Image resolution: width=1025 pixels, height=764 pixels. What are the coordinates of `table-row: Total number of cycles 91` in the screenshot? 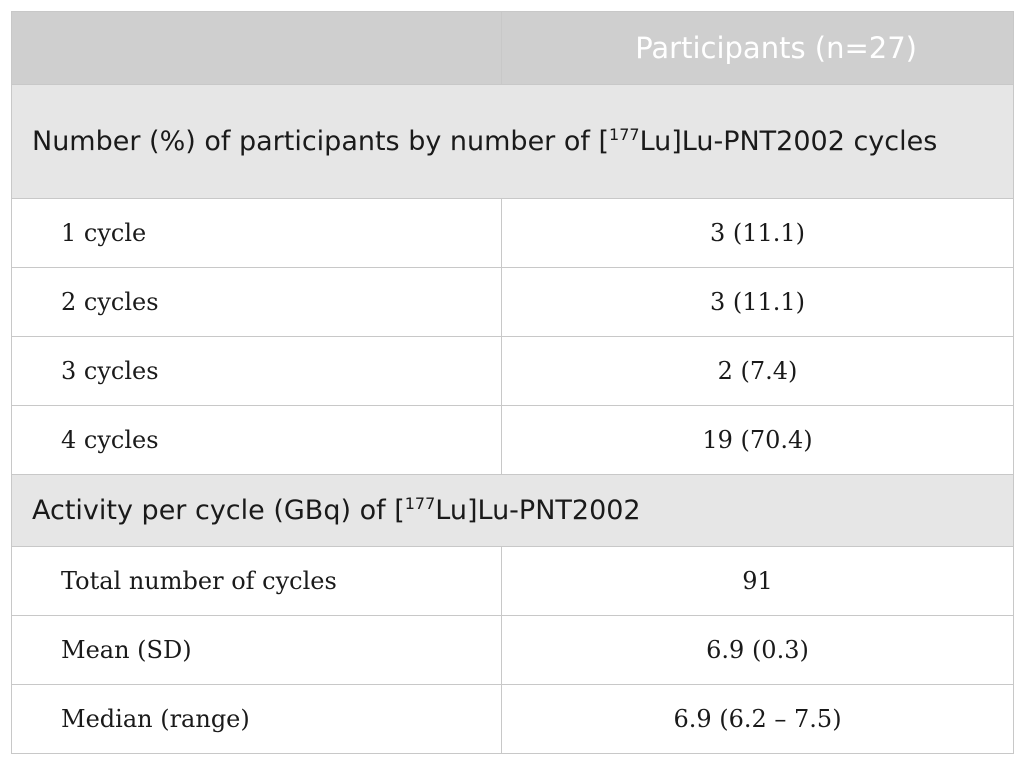 It's located at (512, 581).